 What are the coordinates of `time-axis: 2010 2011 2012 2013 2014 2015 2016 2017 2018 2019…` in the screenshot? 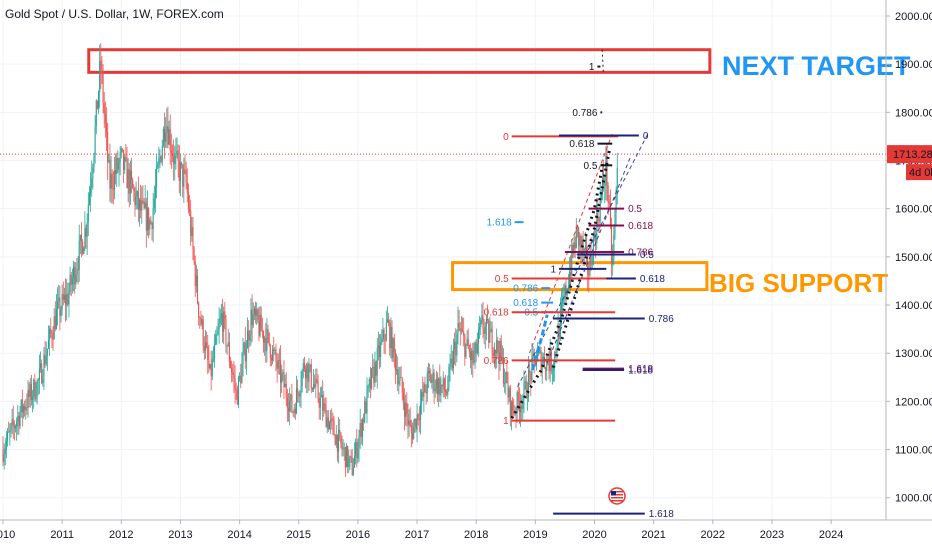 It's located at (466, 530).